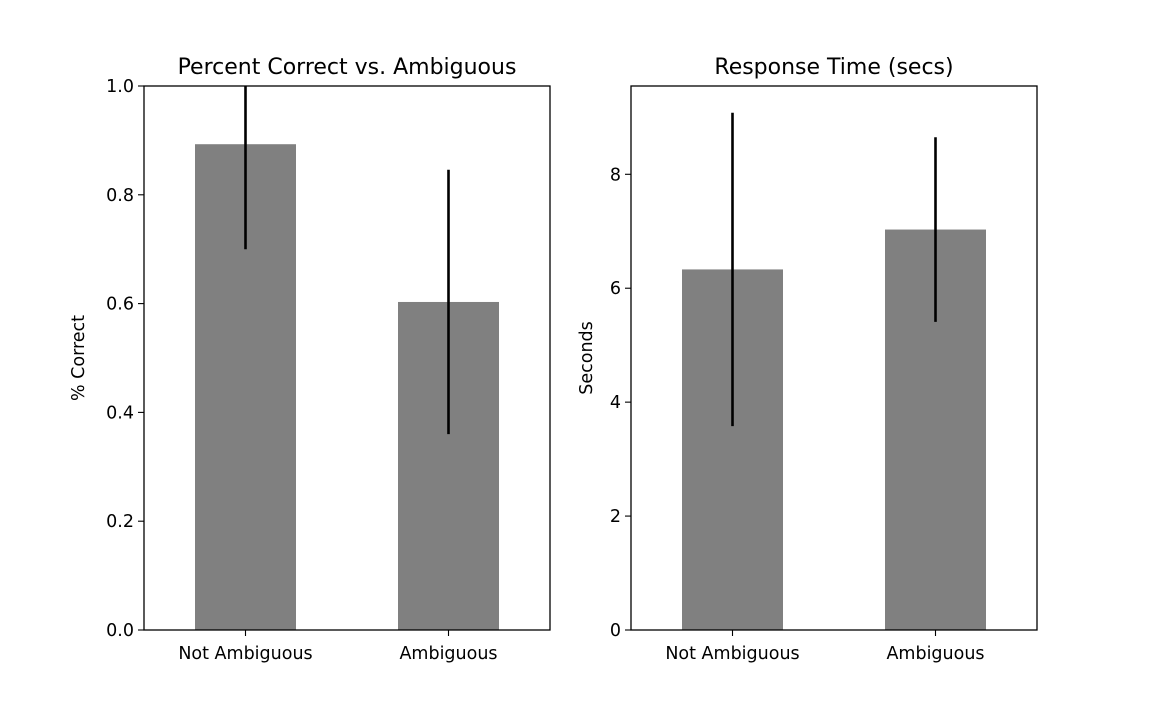 This screenshot has width=1152, height=720. Describe the element at coordinates (347, 67) in the screenshot. I see `chart-title: Percent Correct vs. Ambiguous` at that location.